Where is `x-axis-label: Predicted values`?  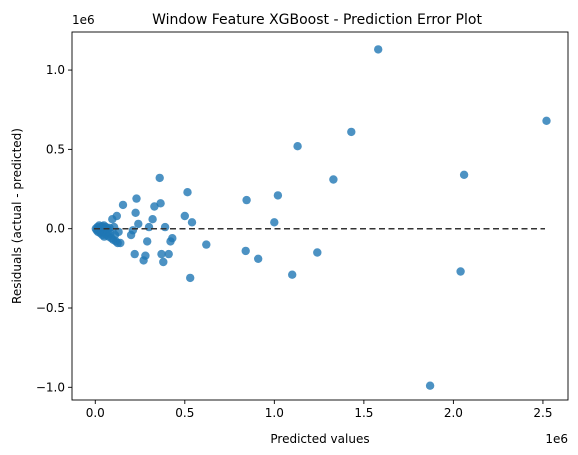 x-axis-label: Predicted values is located at coordinates (319, 439).